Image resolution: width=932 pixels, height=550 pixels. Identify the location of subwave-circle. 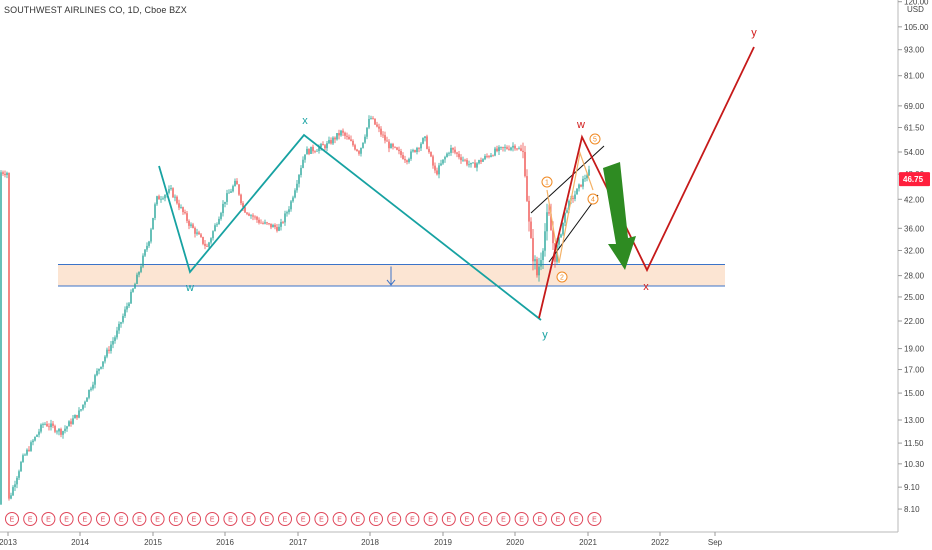
(562, 277).